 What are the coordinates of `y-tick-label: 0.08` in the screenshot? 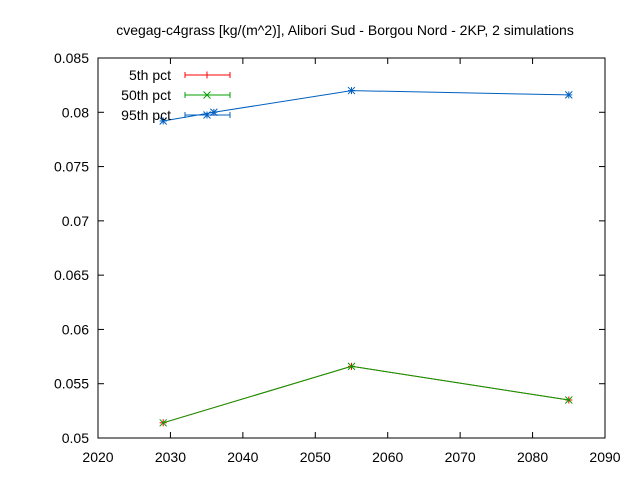 It's located at (75, 112).